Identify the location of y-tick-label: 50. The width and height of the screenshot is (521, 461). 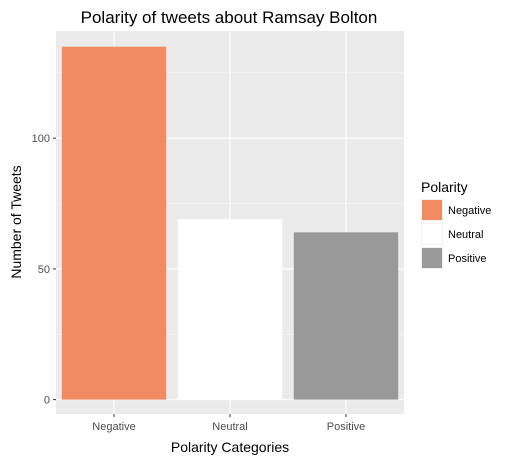
(44, 270).